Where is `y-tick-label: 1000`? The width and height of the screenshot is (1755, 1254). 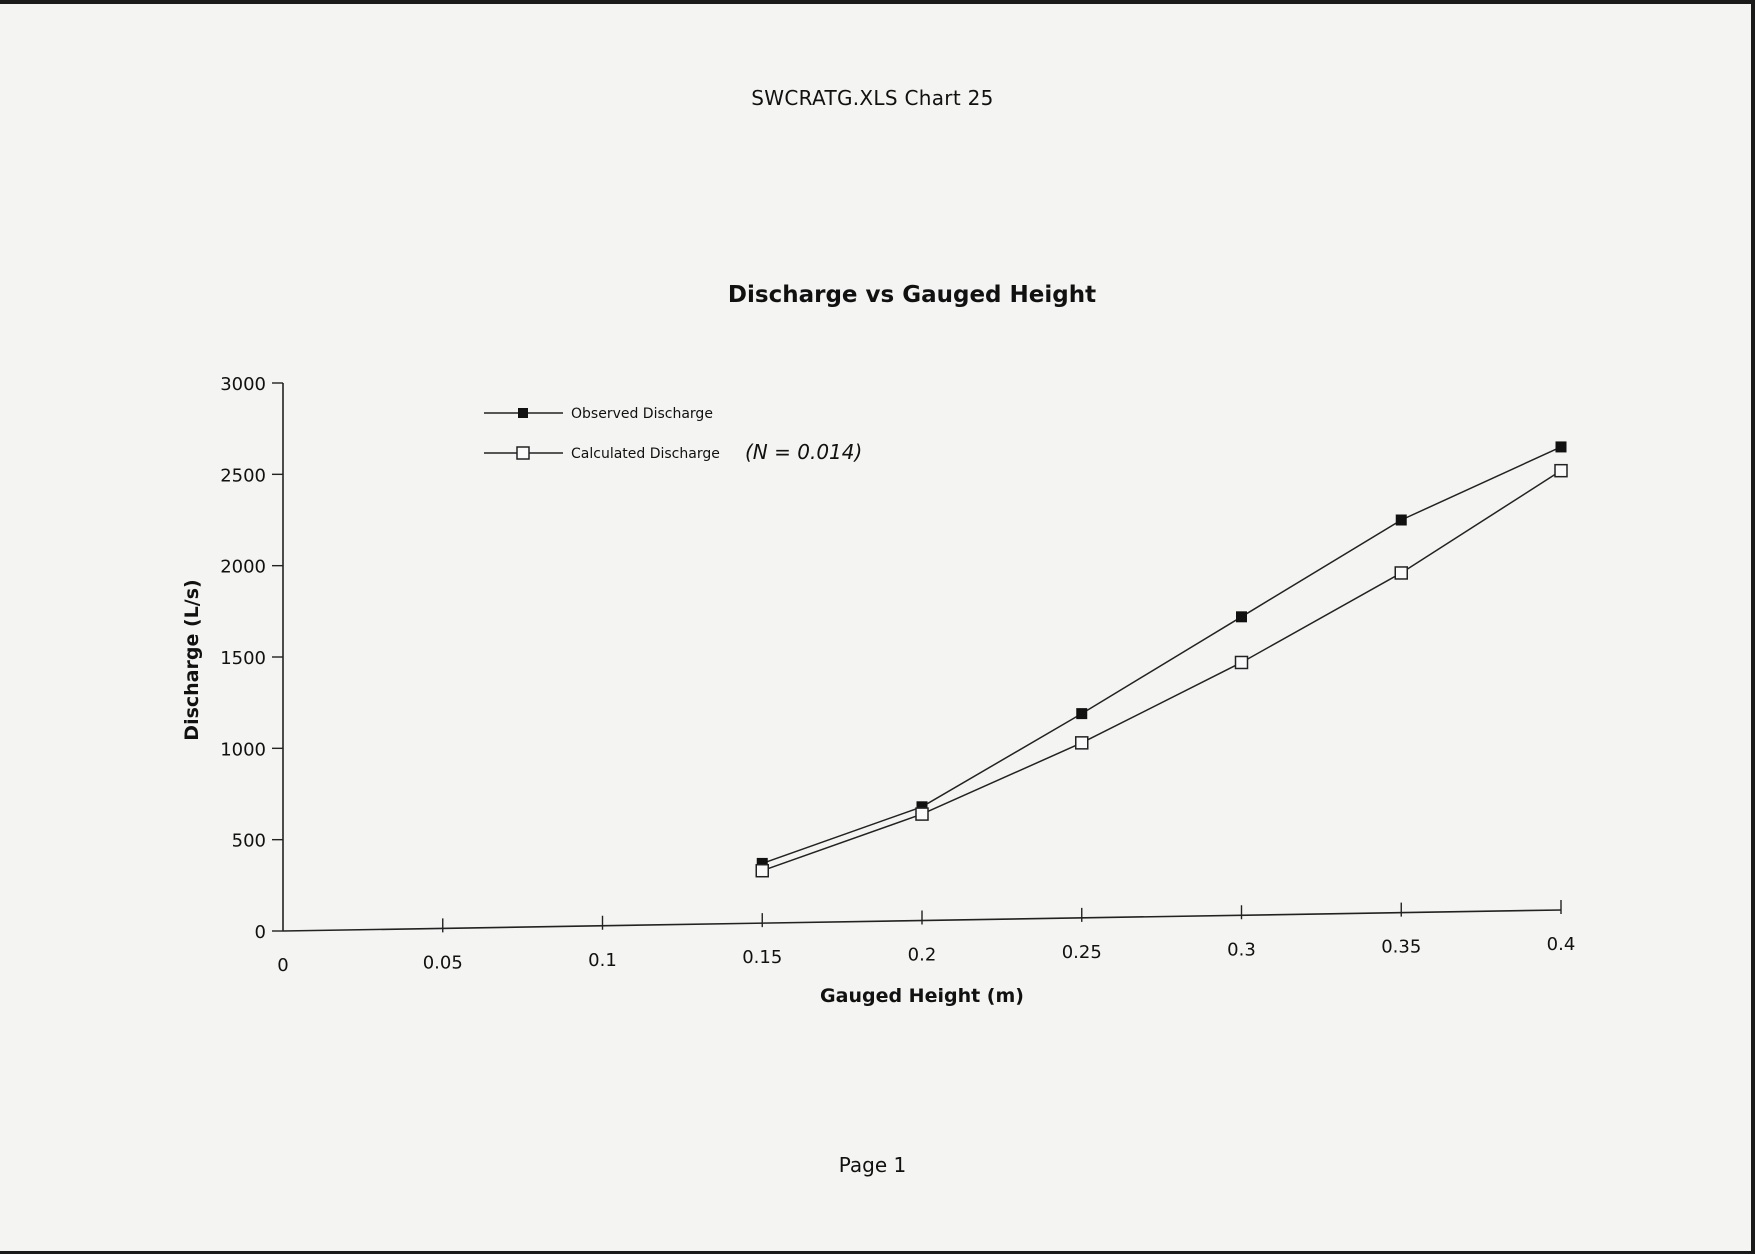 y-tick-label: 1000 is located at coordinates (243, 749).